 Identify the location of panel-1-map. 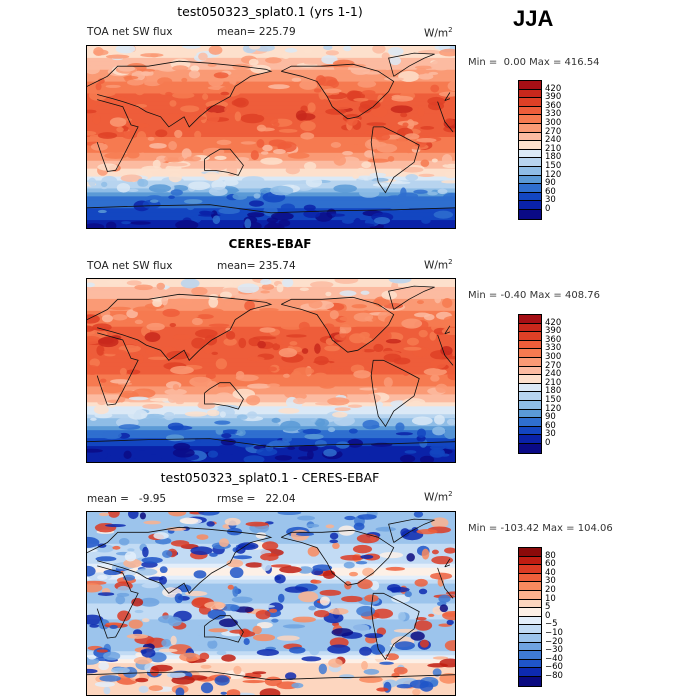
(271, 137).